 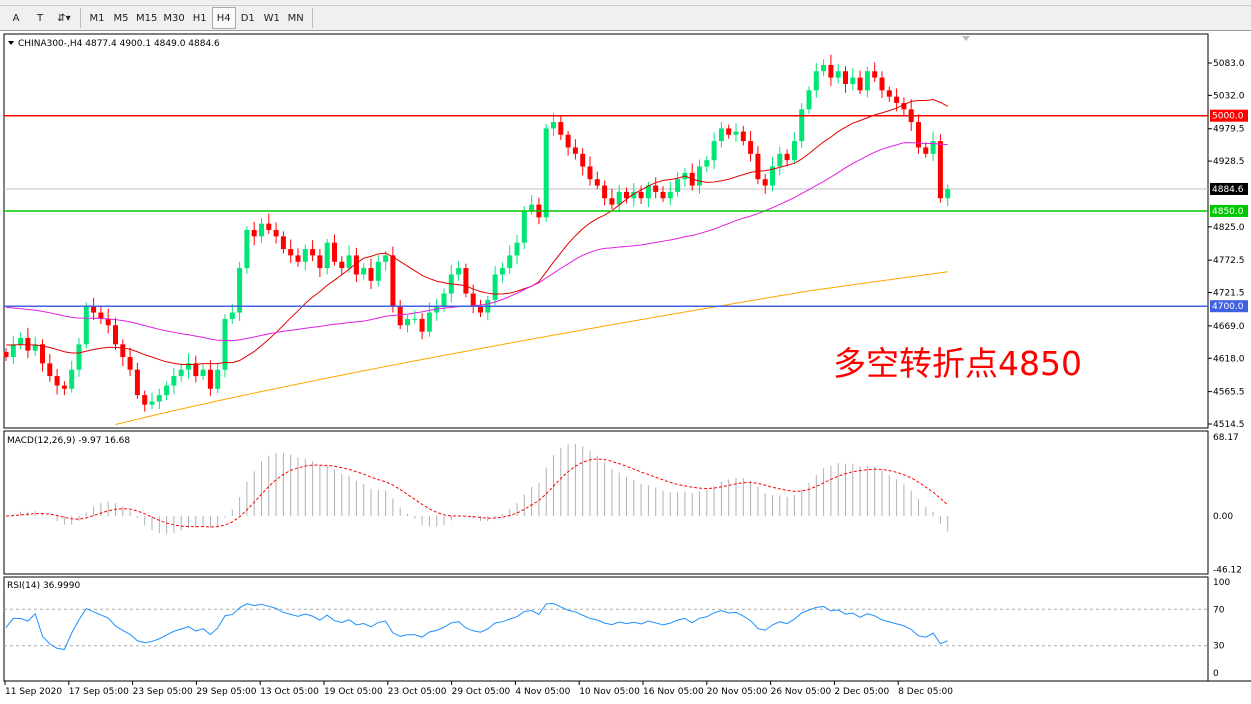 I want to click on macd-scale-label: 68.17, so click(x=1226, y=438).